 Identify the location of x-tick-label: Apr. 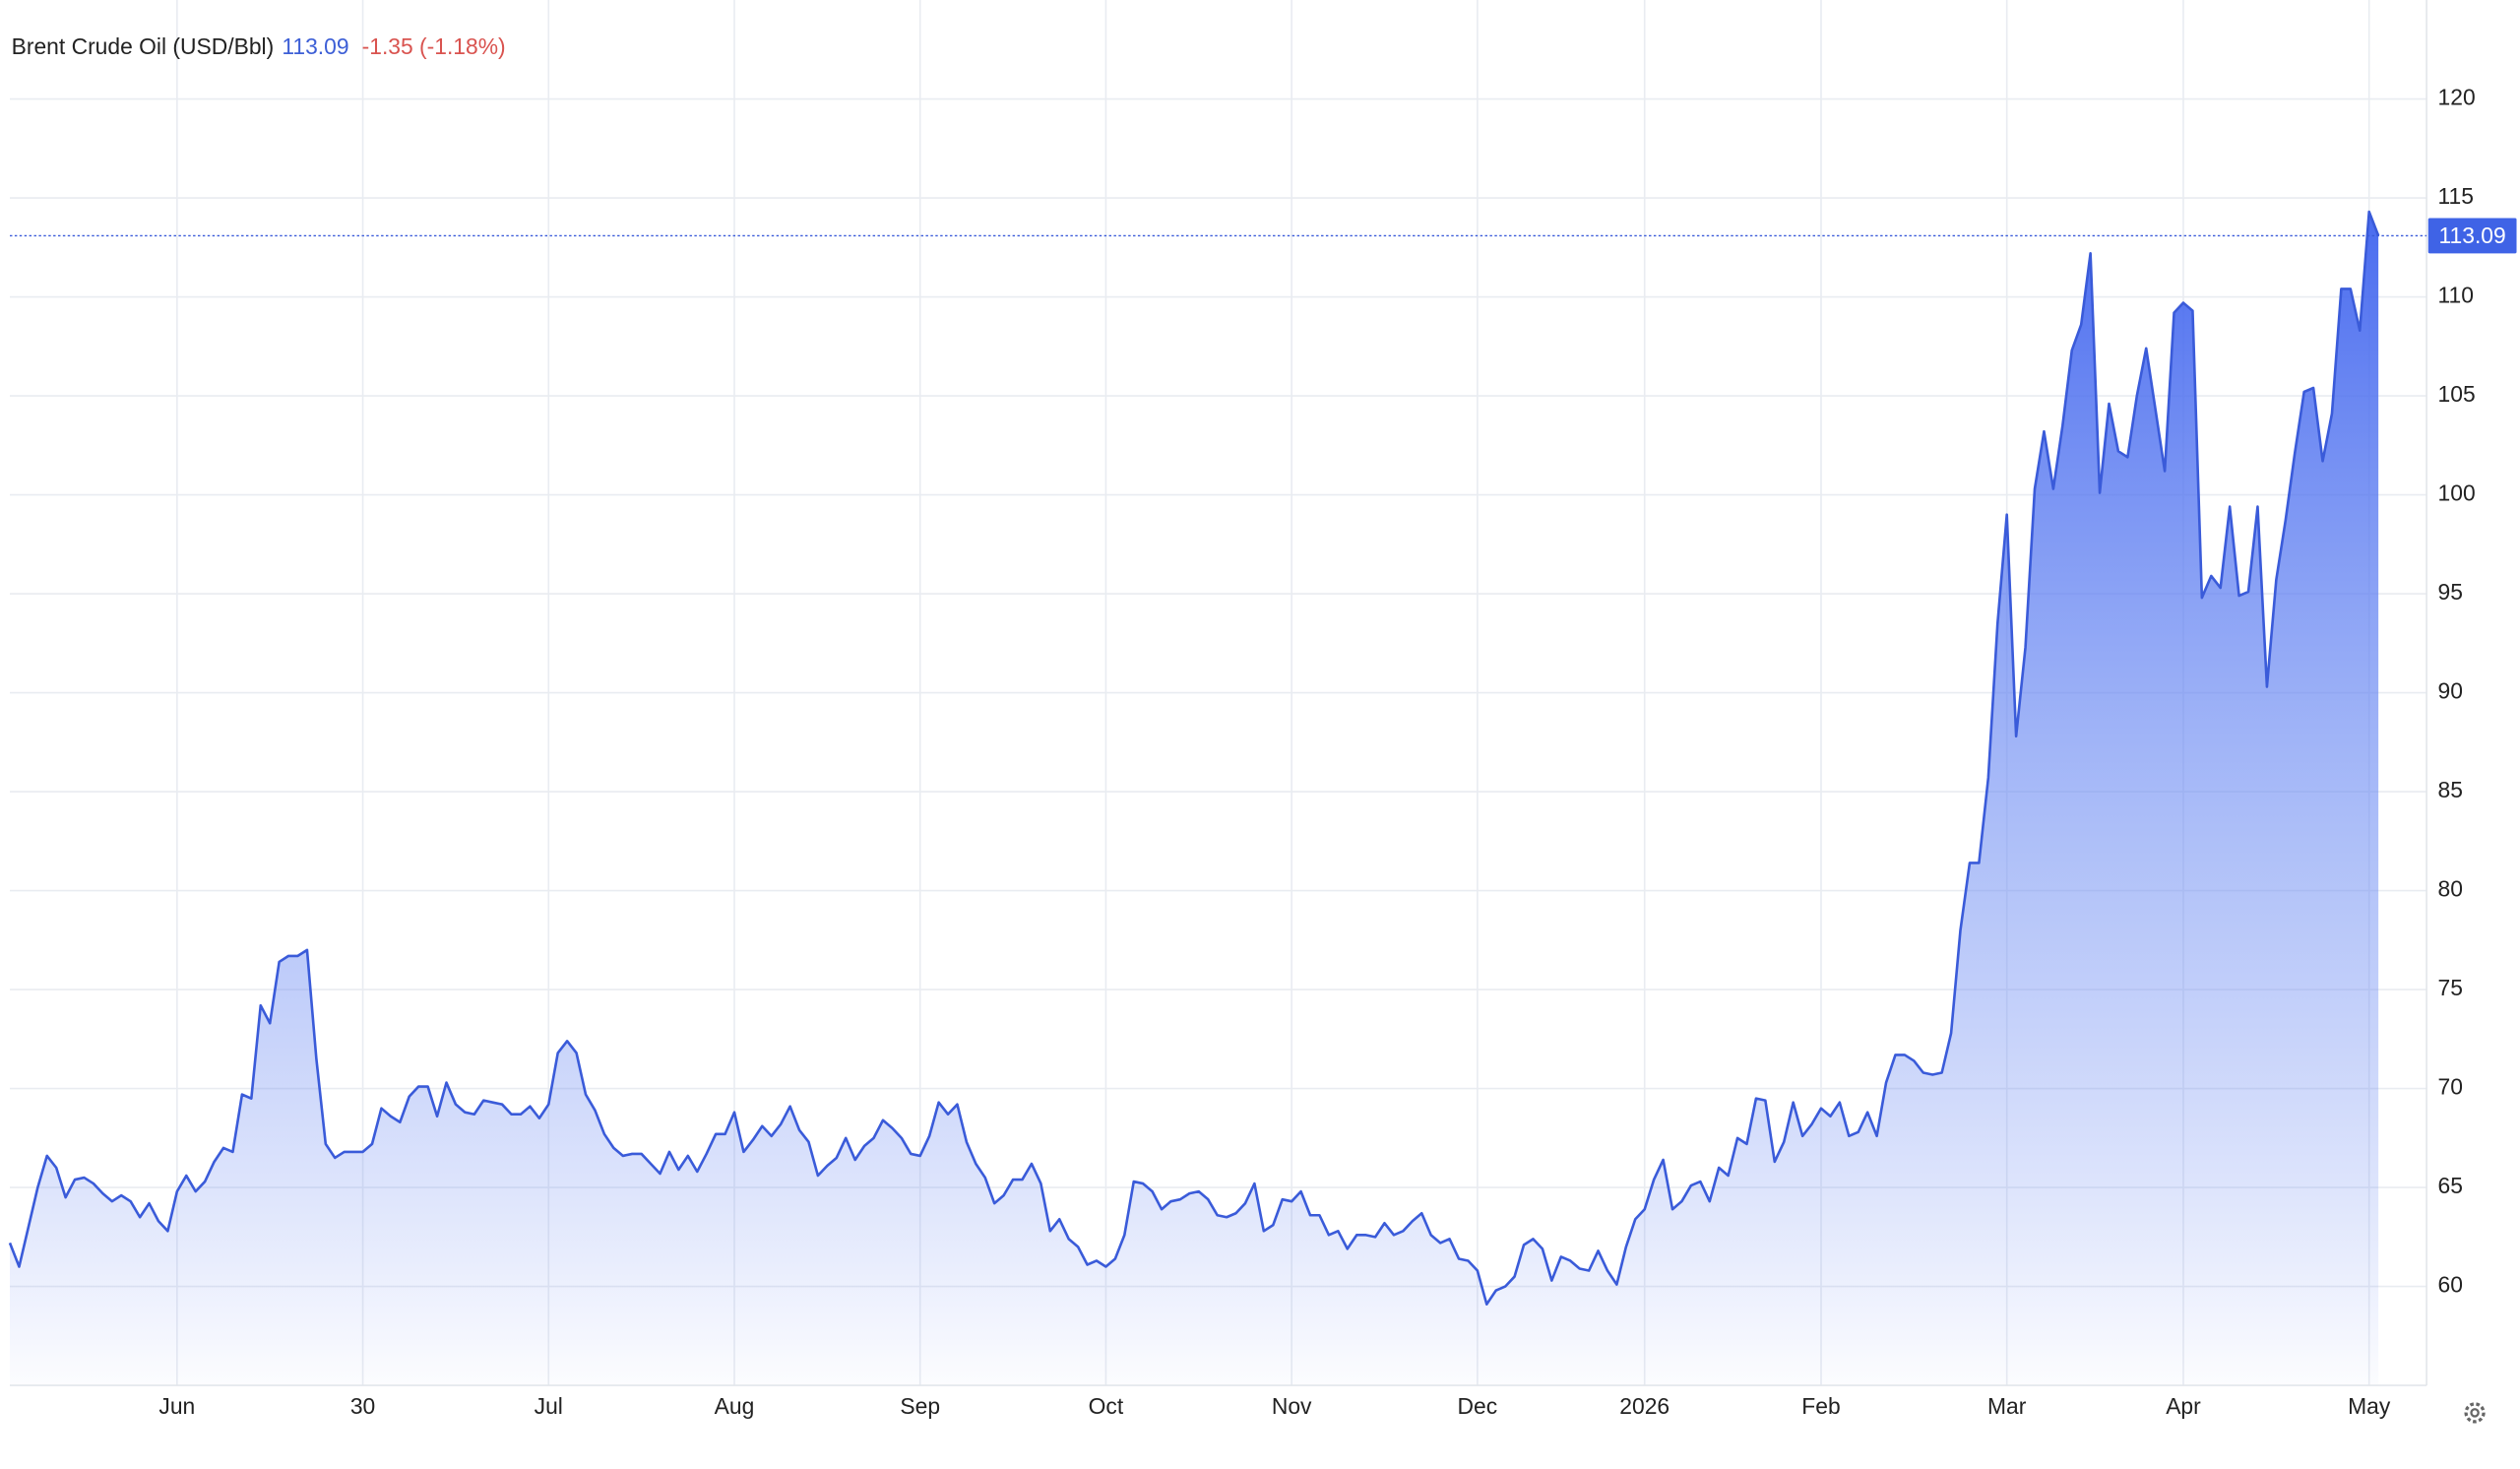
(2183, 1406).